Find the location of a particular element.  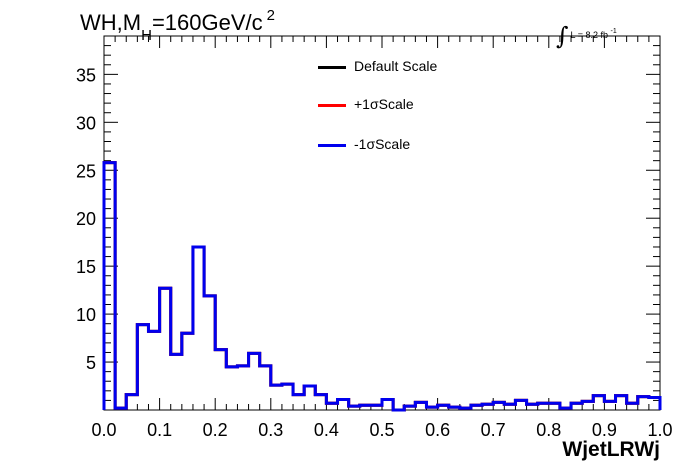

legend-swatch-plus-sigma is located at coordinates (332, 105).